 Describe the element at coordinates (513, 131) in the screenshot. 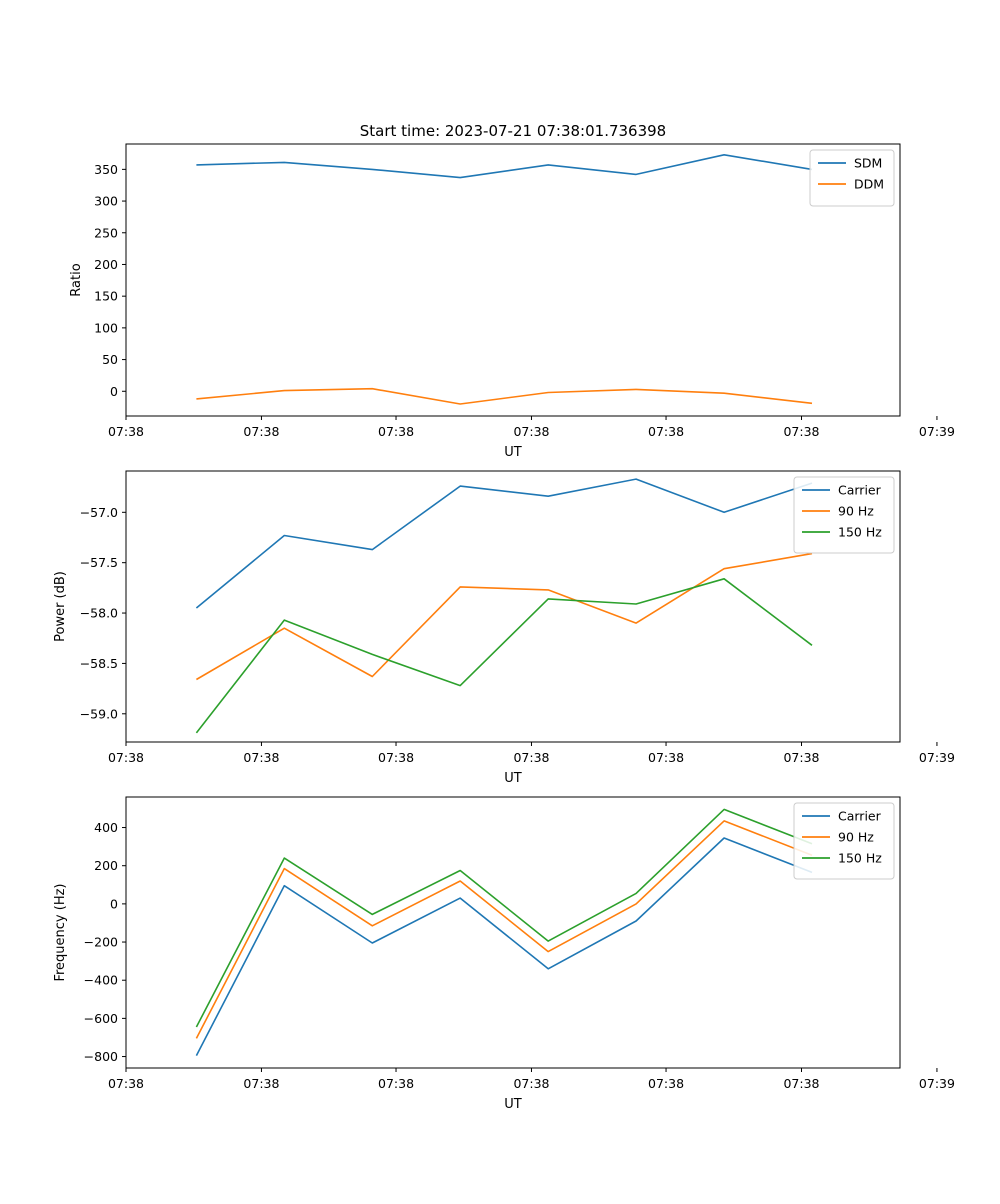

I see `figure-title: Start time: 2023-07-21 07:38:01.736398` at that location.